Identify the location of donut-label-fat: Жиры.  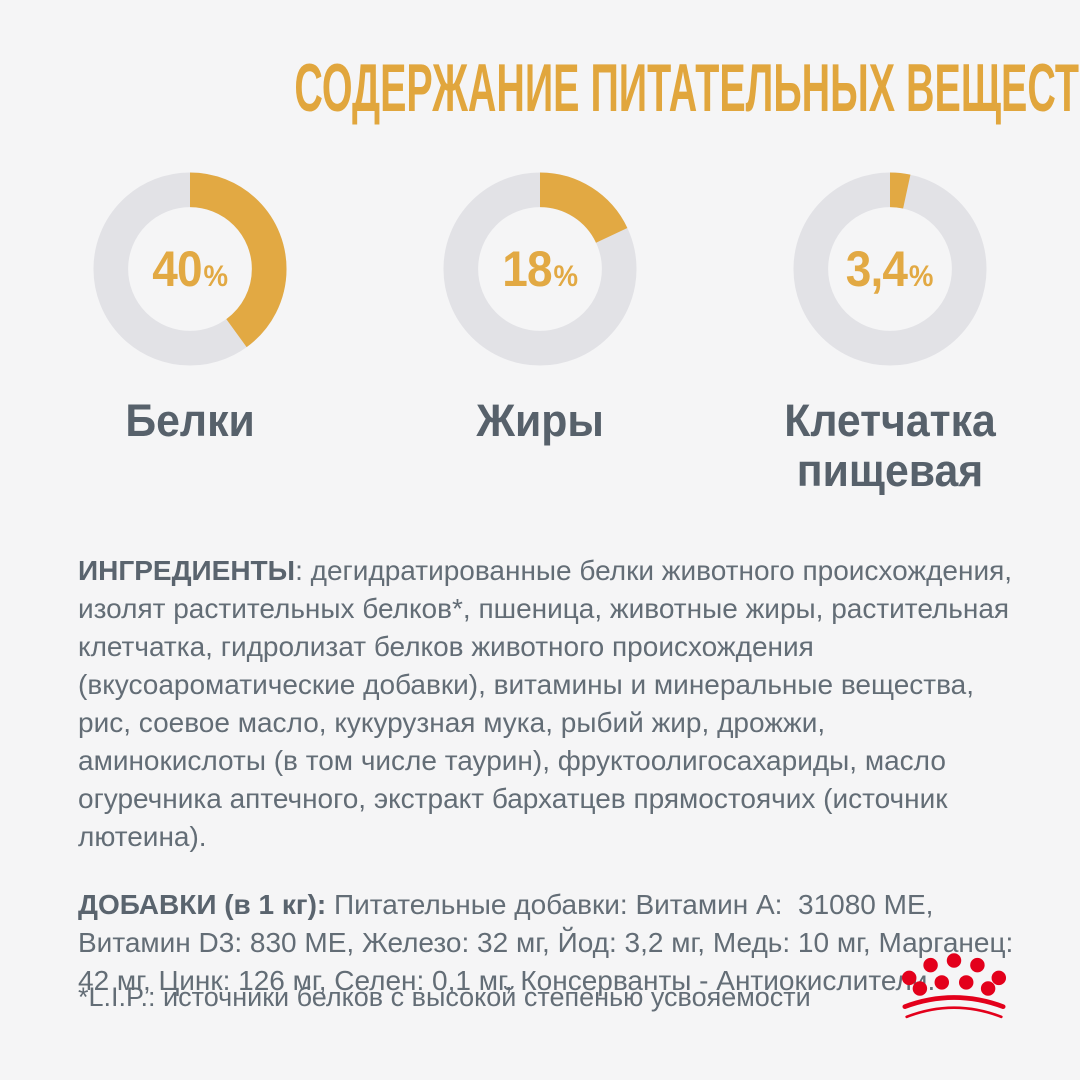
(540, 420).